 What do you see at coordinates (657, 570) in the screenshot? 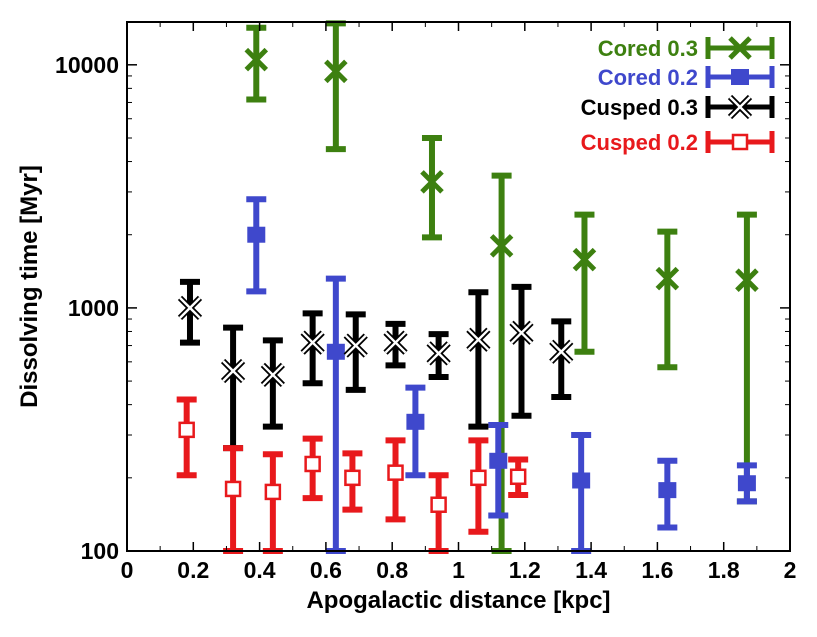
I see `x-tick-label: 1.6` at bounding box center [657, 570].